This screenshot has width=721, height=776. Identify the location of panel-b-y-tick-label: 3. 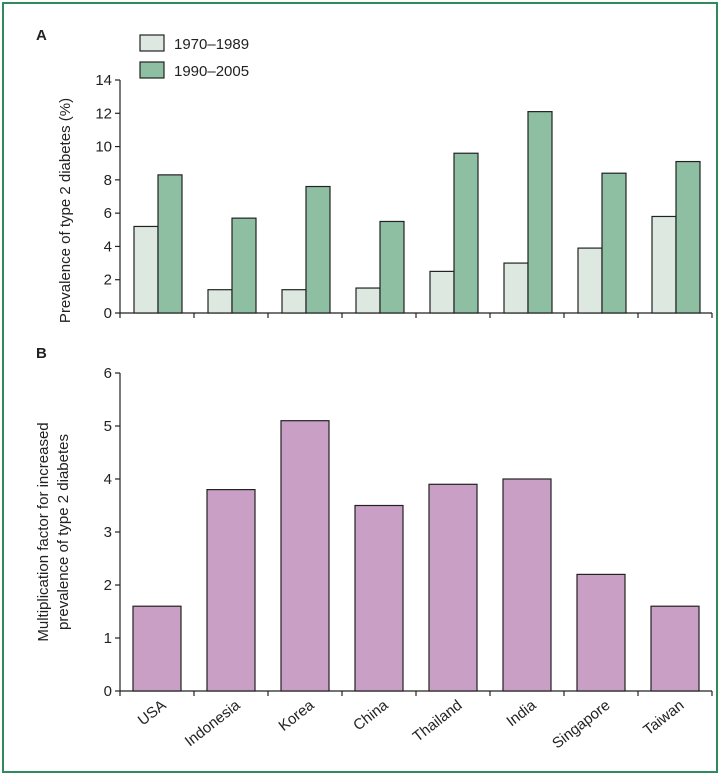
(108, 532).